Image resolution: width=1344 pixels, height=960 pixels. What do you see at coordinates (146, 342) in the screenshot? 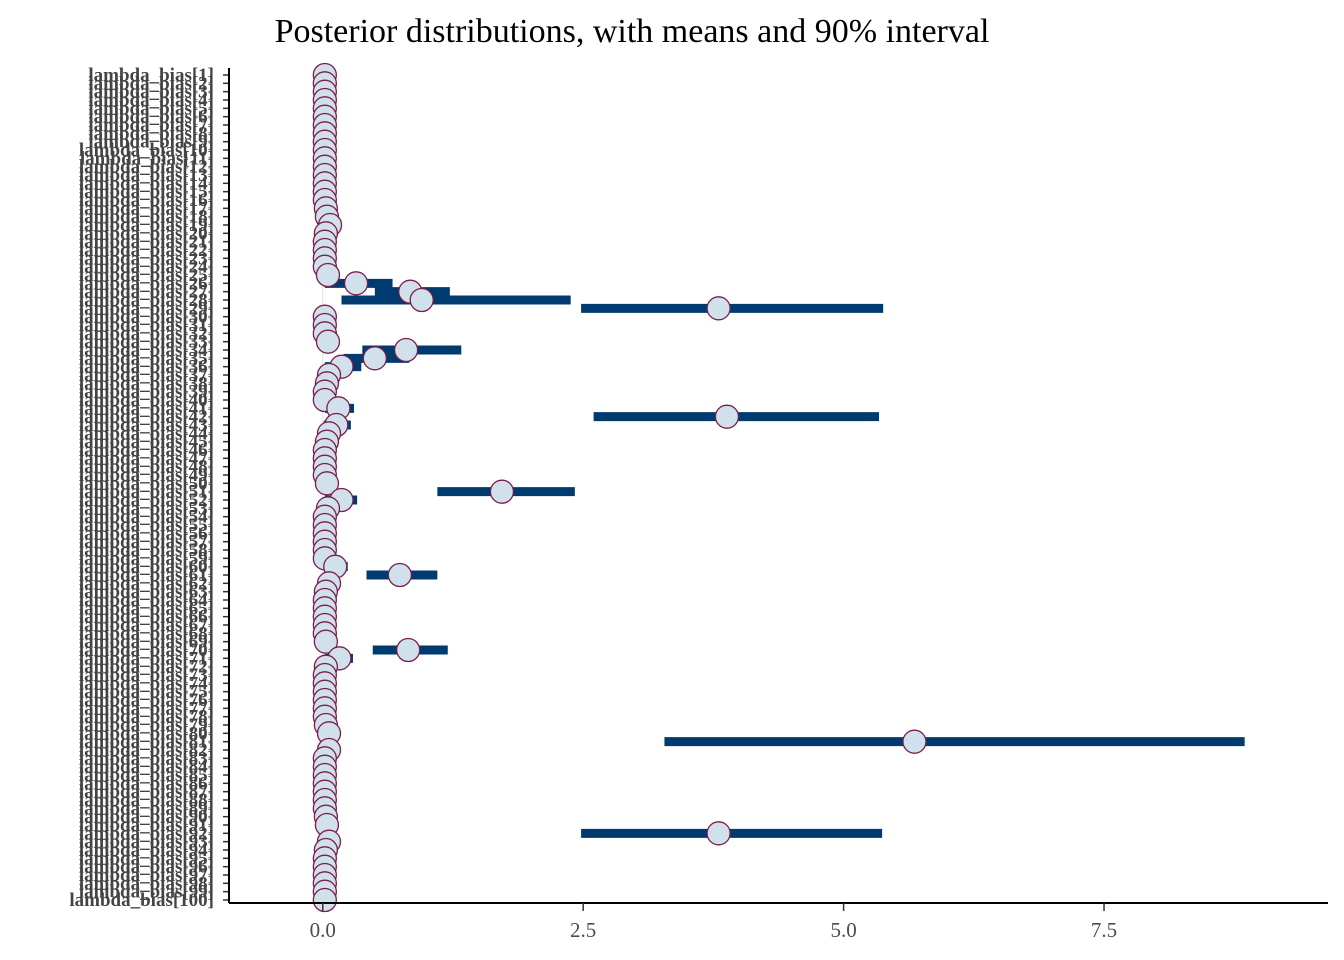
I see `parameter-label-33: lambda_bias[33]` at bounding box center [146, 342].